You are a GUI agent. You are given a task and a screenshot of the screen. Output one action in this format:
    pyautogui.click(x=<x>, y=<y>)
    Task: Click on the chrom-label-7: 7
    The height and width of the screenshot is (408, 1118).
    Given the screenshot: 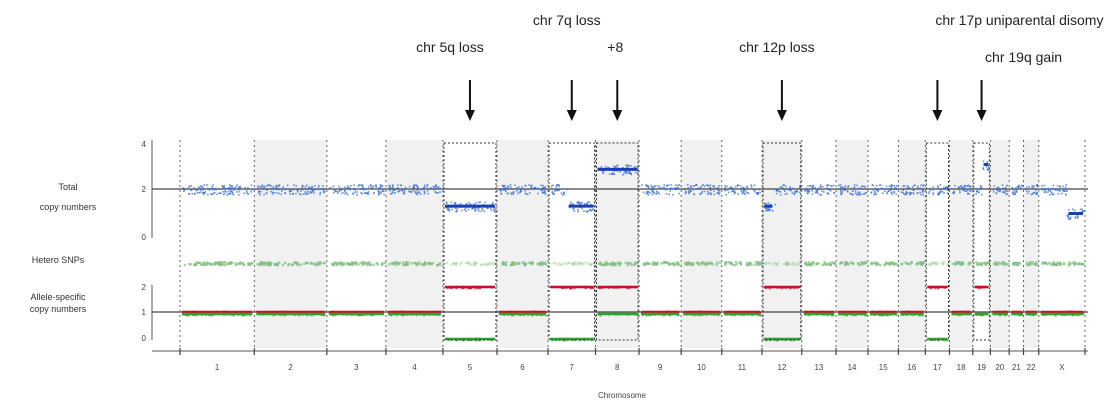 What is the action you would take?
    pyautogui.click(x=572, y=367)
    